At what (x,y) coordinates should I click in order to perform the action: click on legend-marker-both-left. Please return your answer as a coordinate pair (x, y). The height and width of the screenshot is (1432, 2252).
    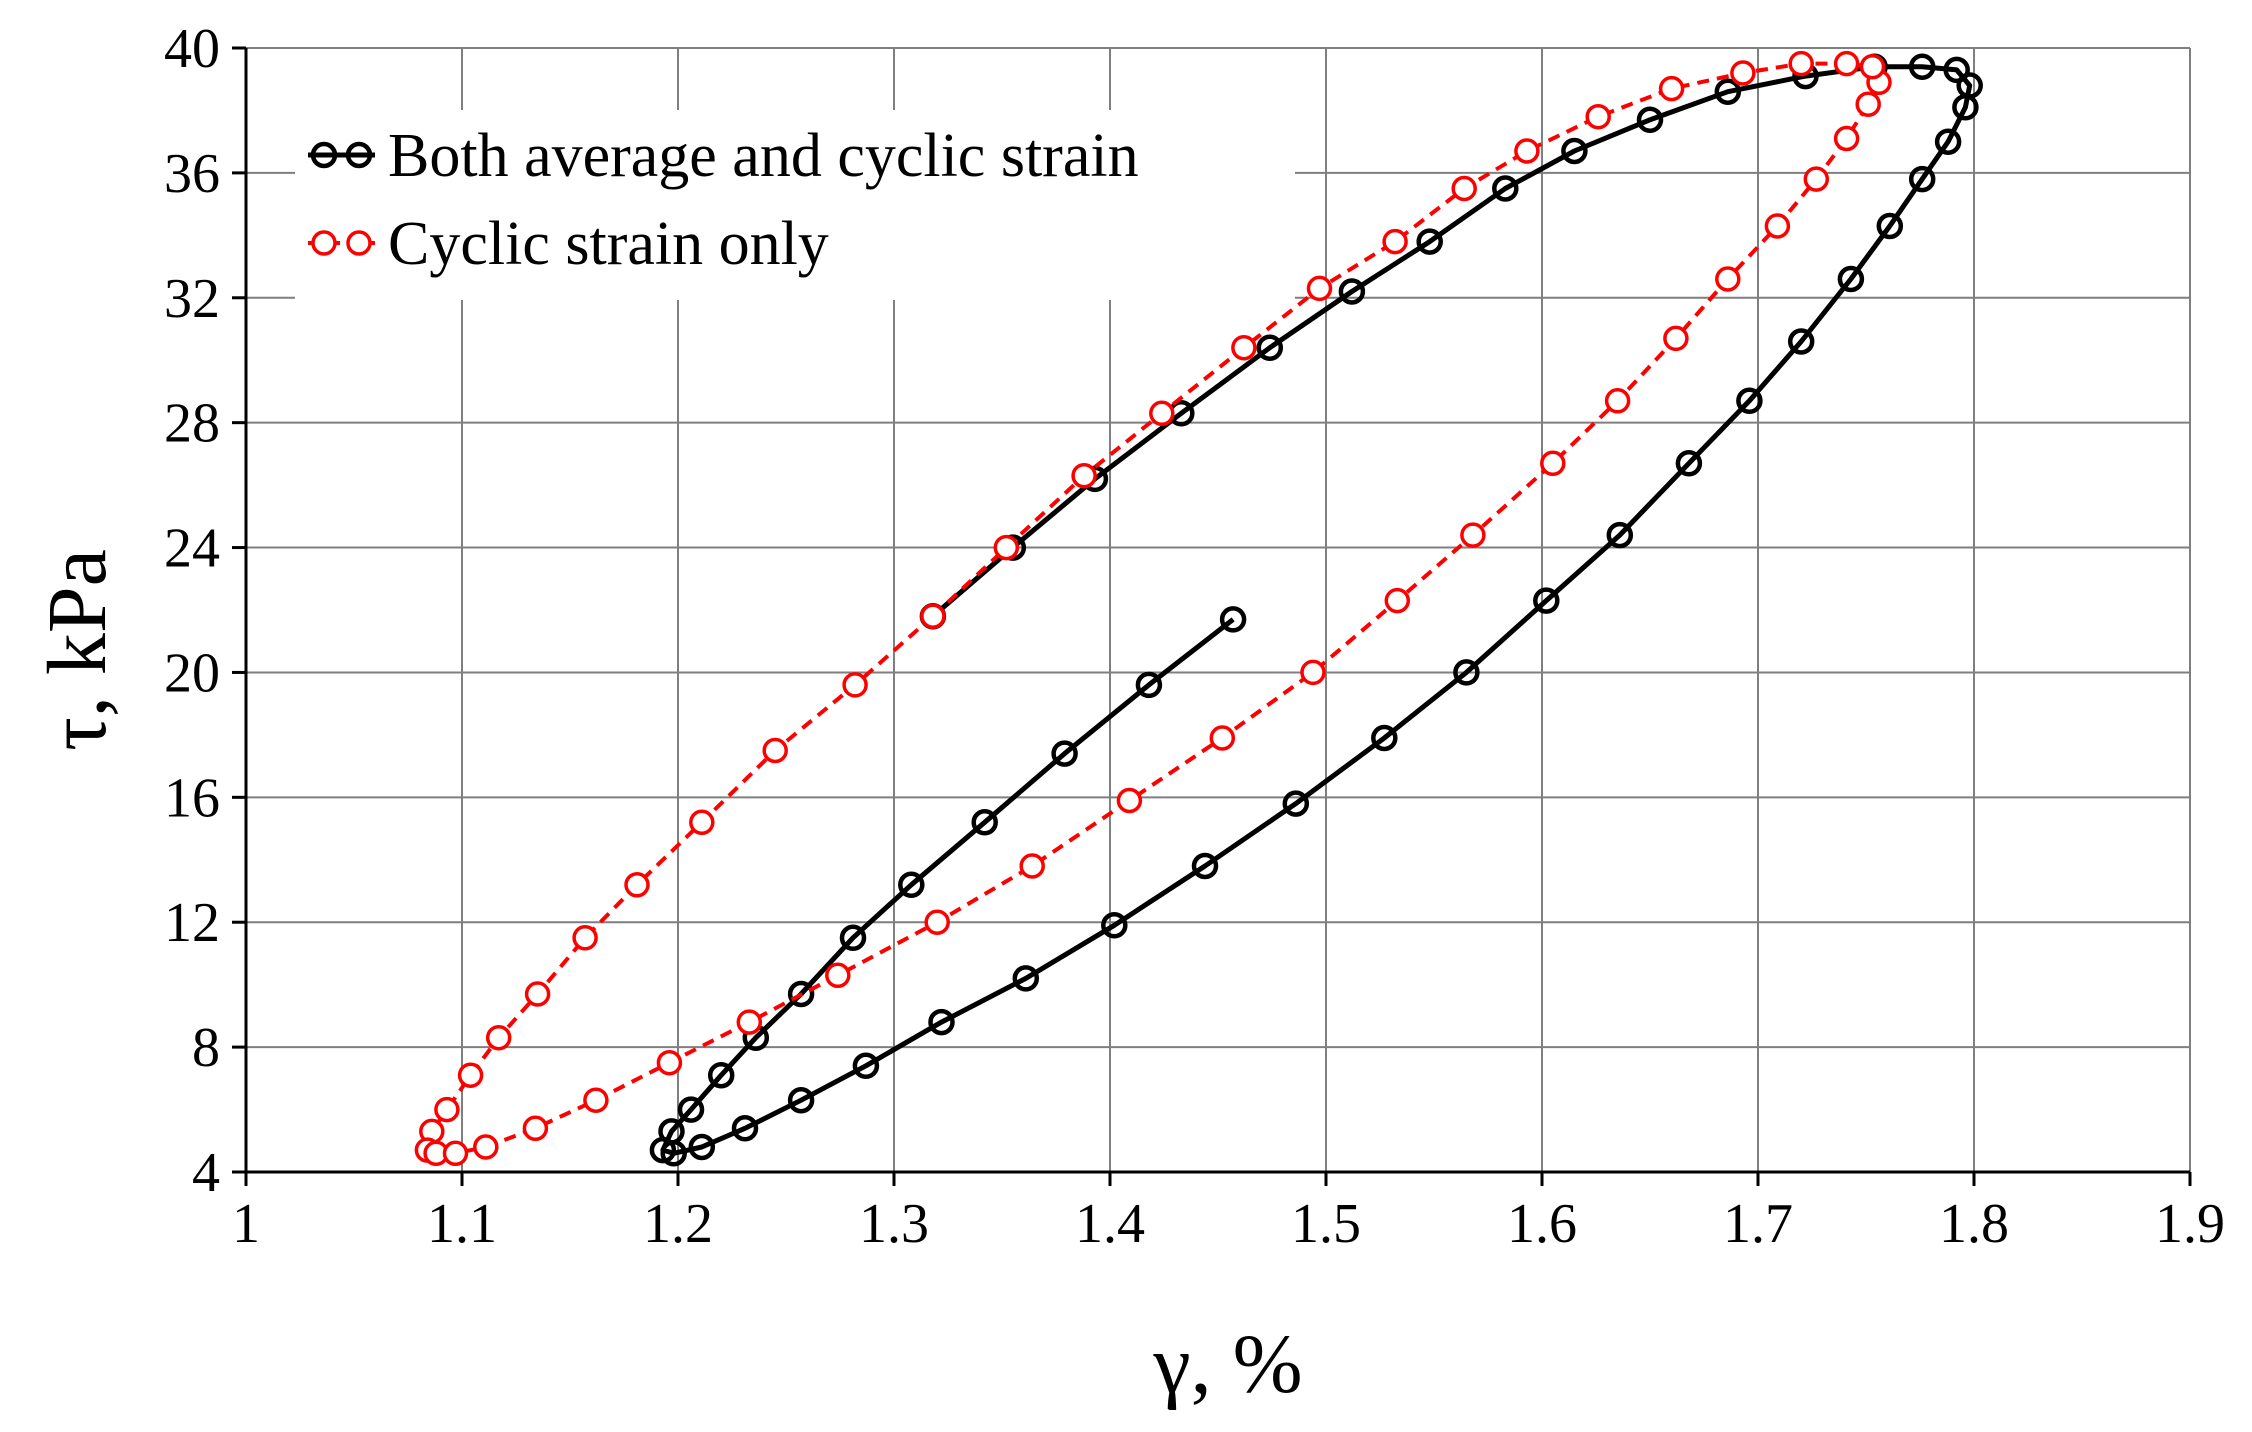
    Looking at the image, I should click on (324, 155).